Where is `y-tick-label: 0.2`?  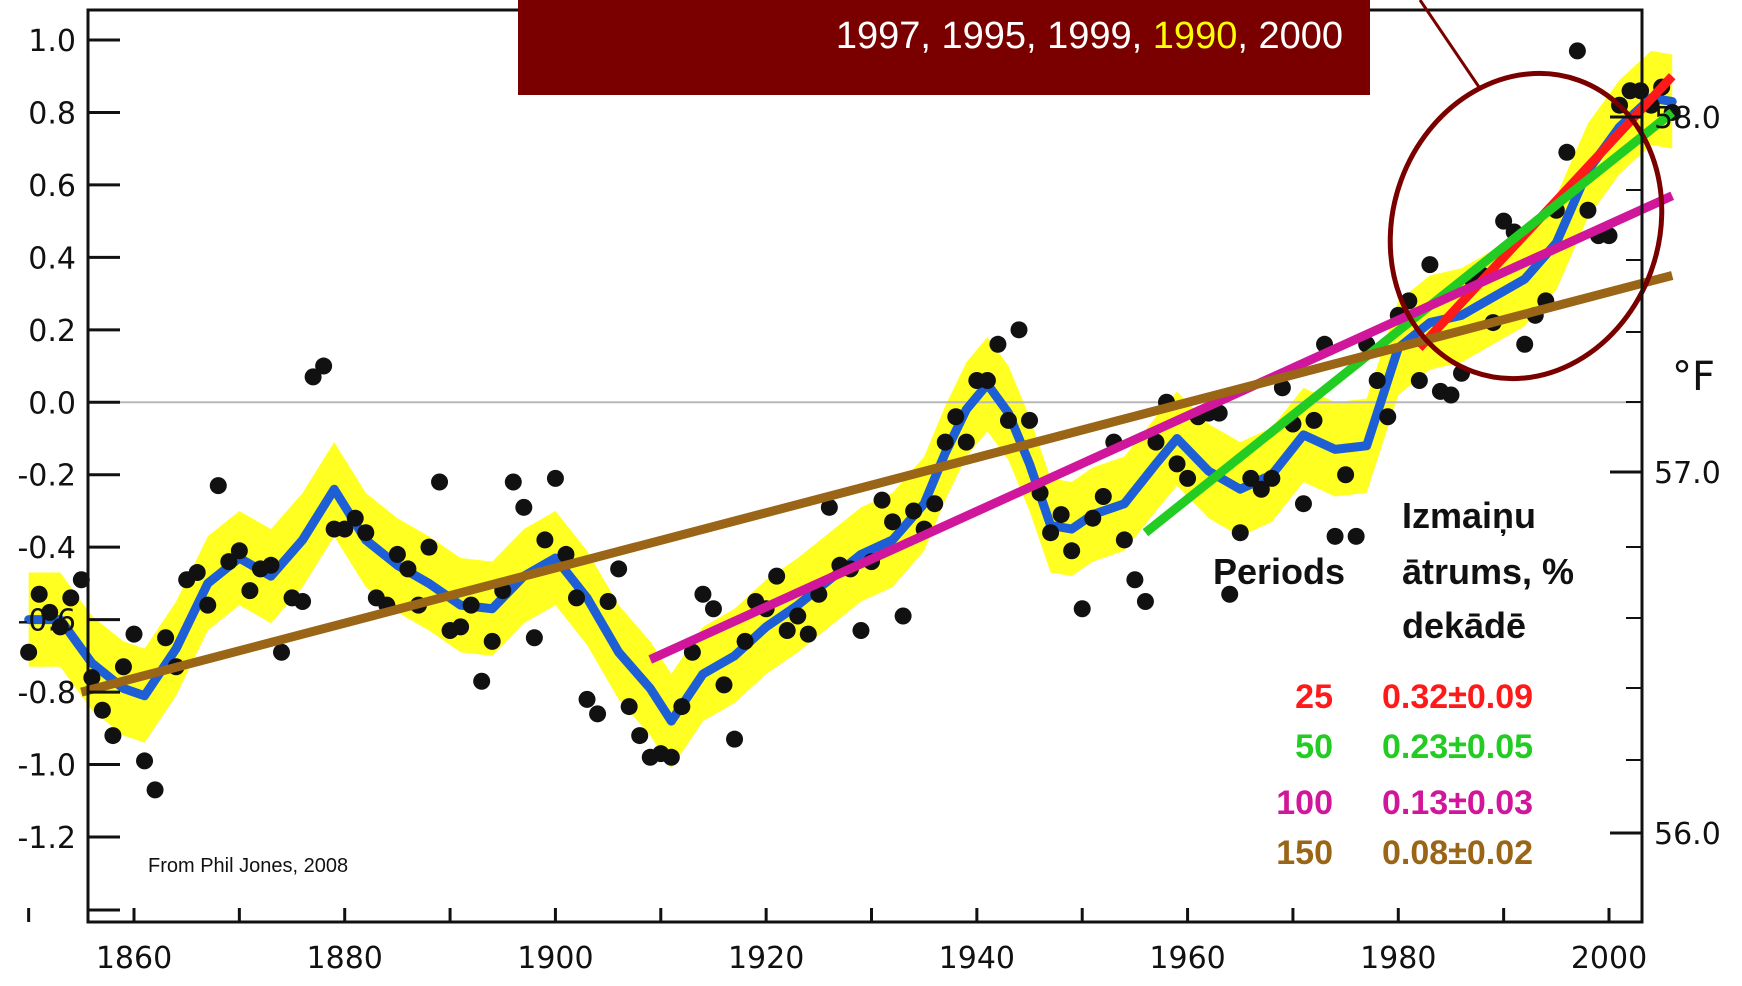
y-tick-label: 0.2 is located at coordinates (52, 331).